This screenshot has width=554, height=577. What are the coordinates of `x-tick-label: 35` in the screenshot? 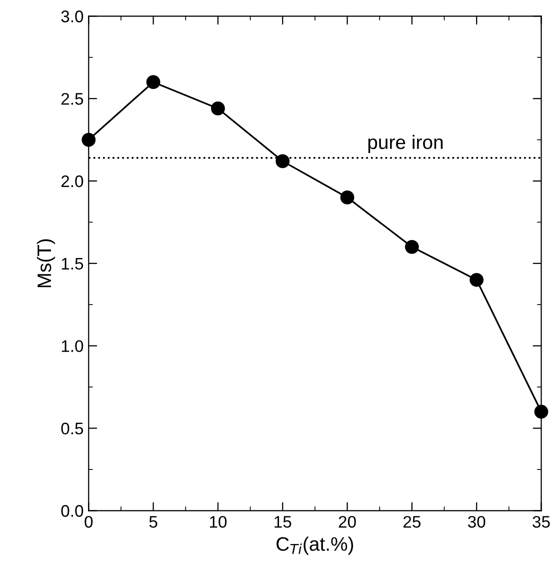 It's located at (541, 522).